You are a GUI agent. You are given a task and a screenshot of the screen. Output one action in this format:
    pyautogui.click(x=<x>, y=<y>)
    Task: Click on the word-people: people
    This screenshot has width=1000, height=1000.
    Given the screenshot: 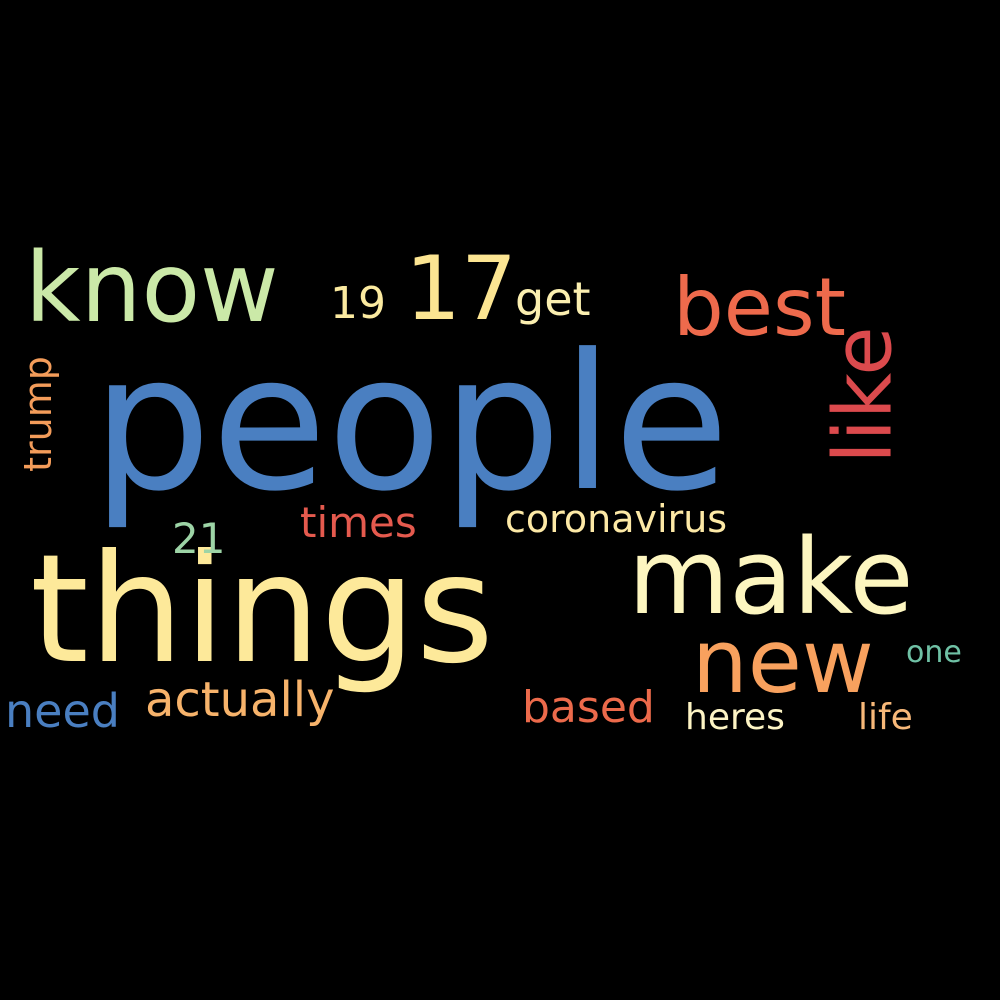 What is the action you would take?
    pyautogui.click(x=411, y=423)
    